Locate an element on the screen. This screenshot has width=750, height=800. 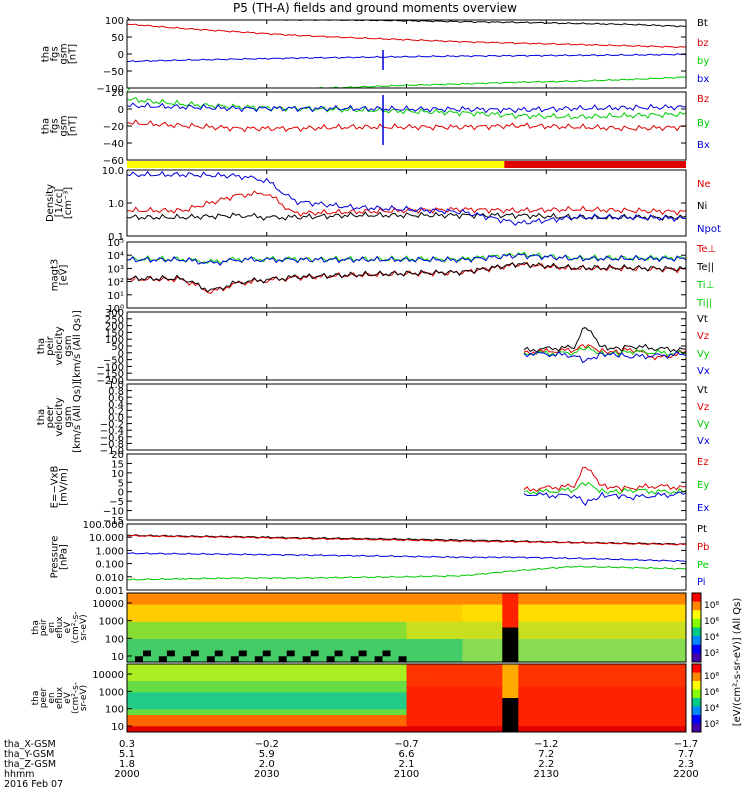
legend-entry-Bx: Bx is located at coordinates (703, 145).